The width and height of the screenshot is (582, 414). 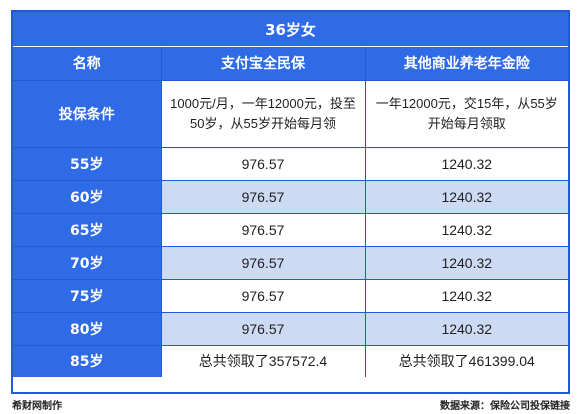 I want to click on header-row: 名称 支付宝全民保 其他商业养老年金险, so click(x=290, y=64).